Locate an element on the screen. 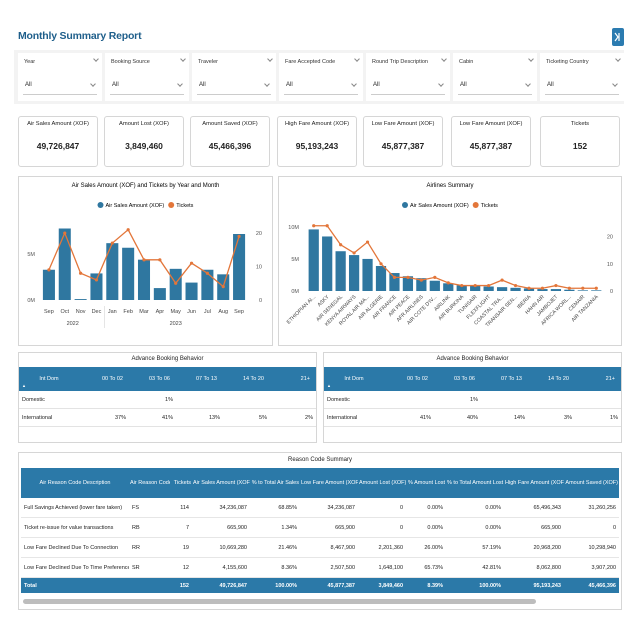  kpi-card: Low Fare Amount (XOF) 45,877,387 is located at coordinates (403, 141).